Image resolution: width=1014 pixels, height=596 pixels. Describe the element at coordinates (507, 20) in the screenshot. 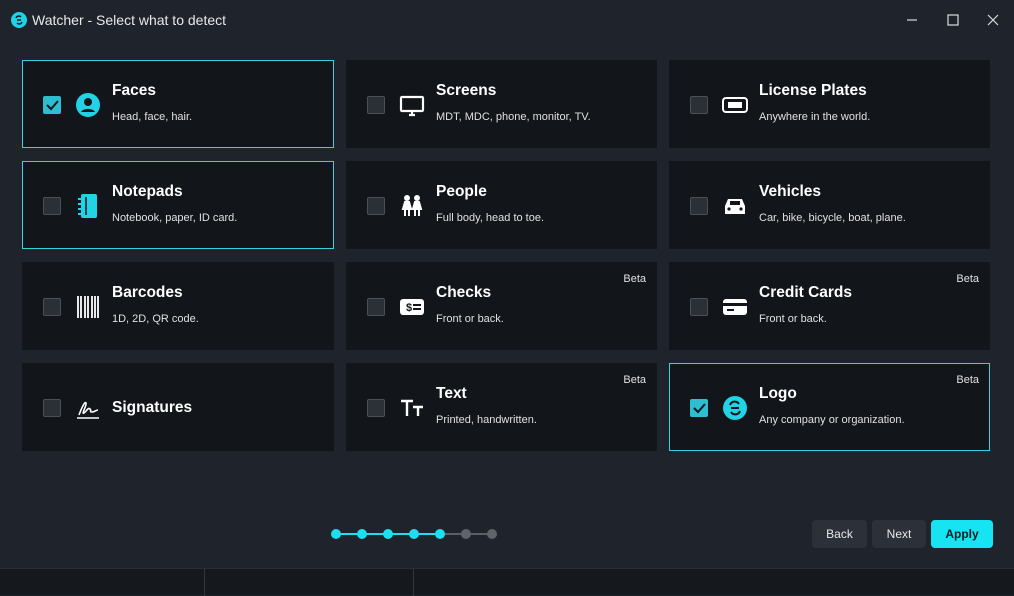

I see `title-bar: Watcher - Select what to detect` at that location.